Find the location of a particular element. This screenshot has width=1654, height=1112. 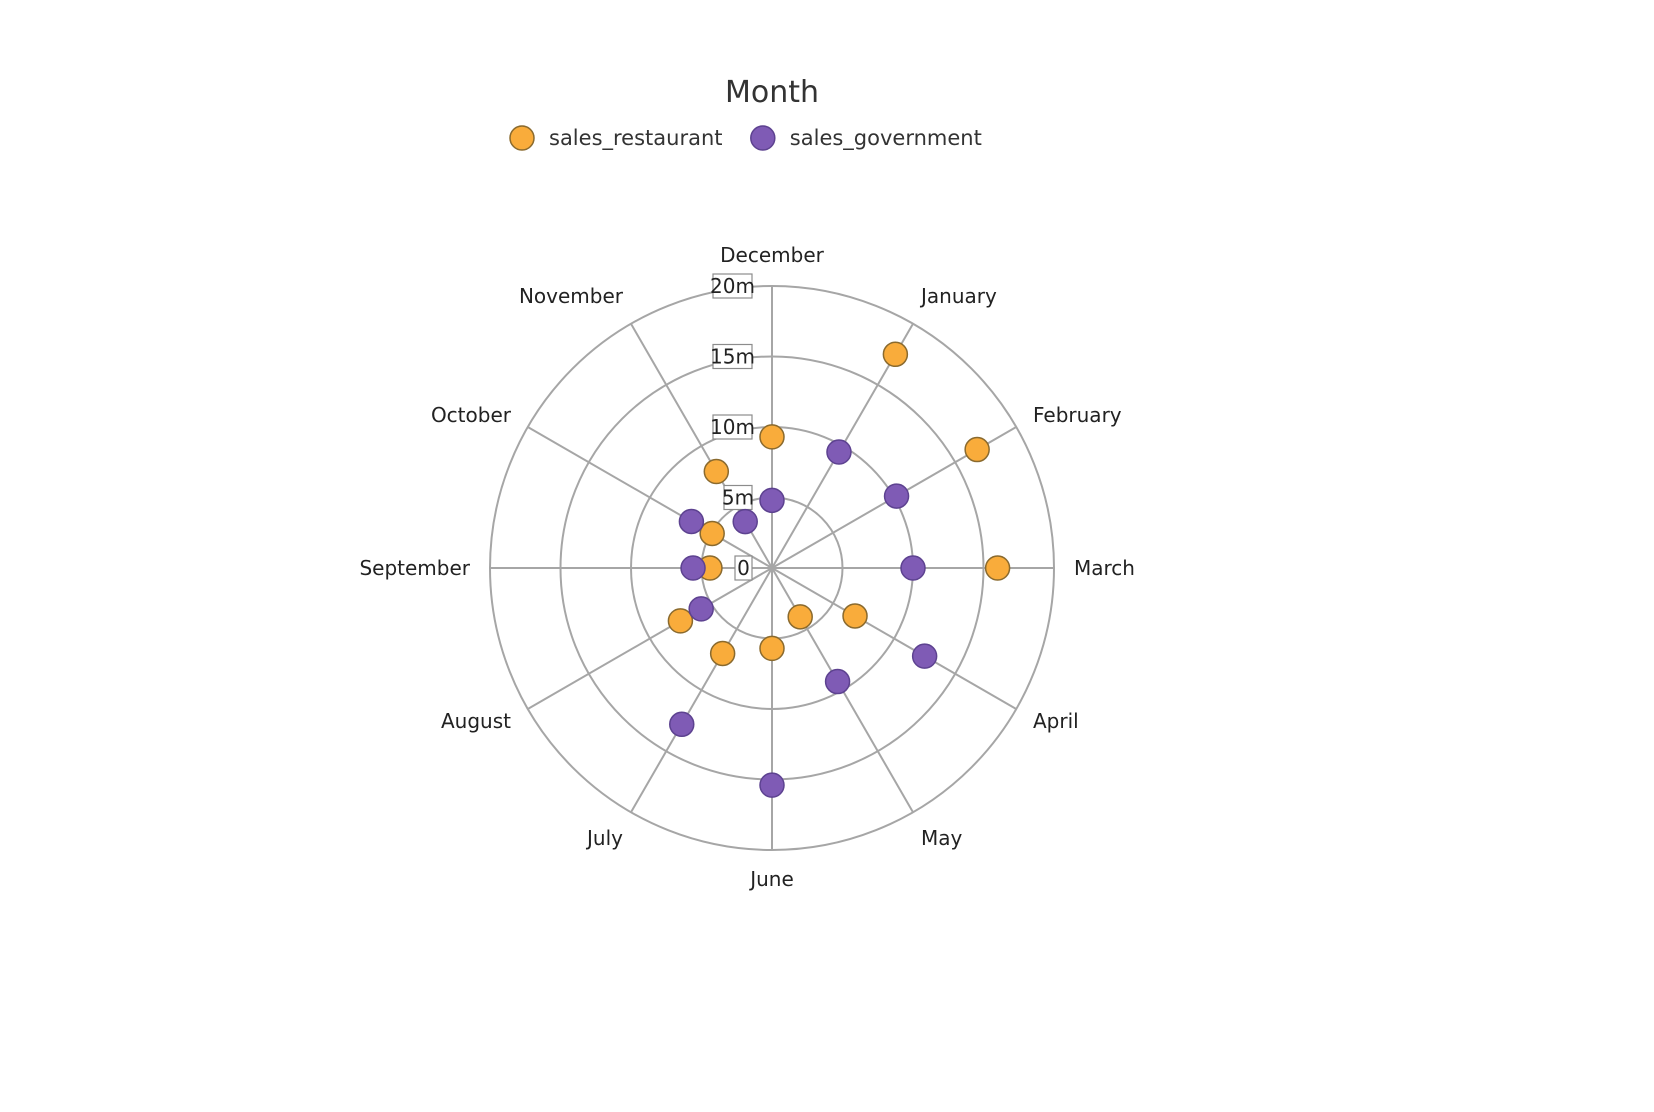

point-sales-restaurant-august is located at coordinates (680, 621).